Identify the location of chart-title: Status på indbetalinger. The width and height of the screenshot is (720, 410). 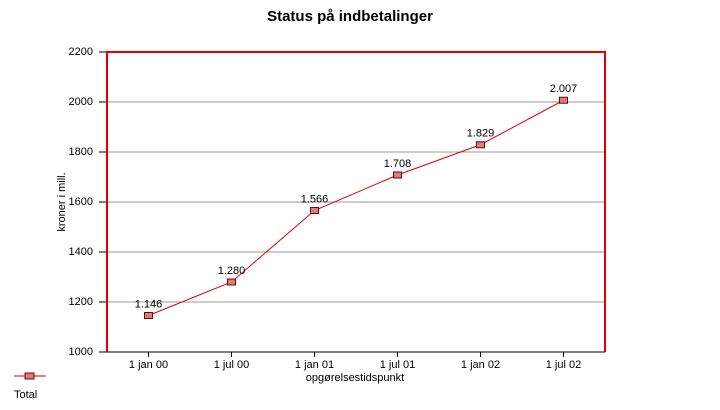
(350, 16).